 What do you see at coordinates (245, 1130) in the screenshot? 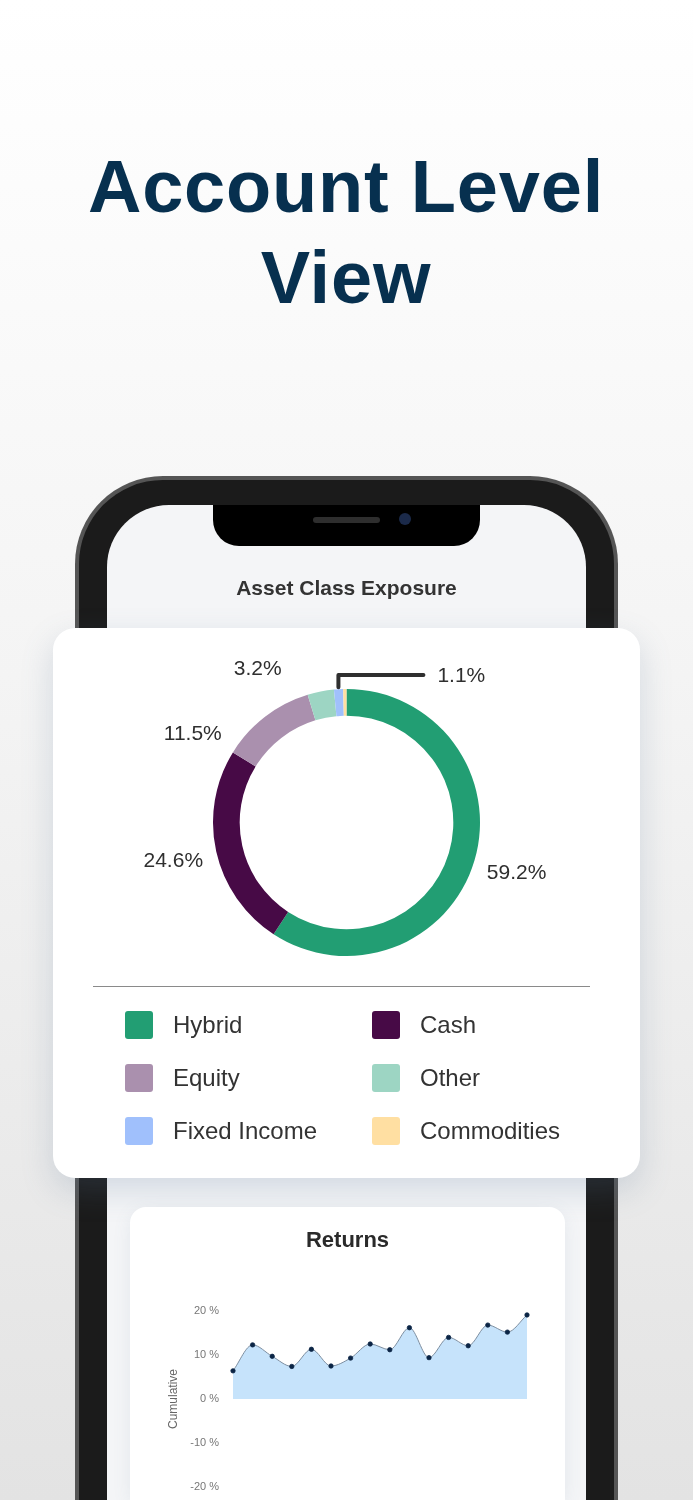
I see `legend-label: Fixed Income` at bounding box center [245, 1130].